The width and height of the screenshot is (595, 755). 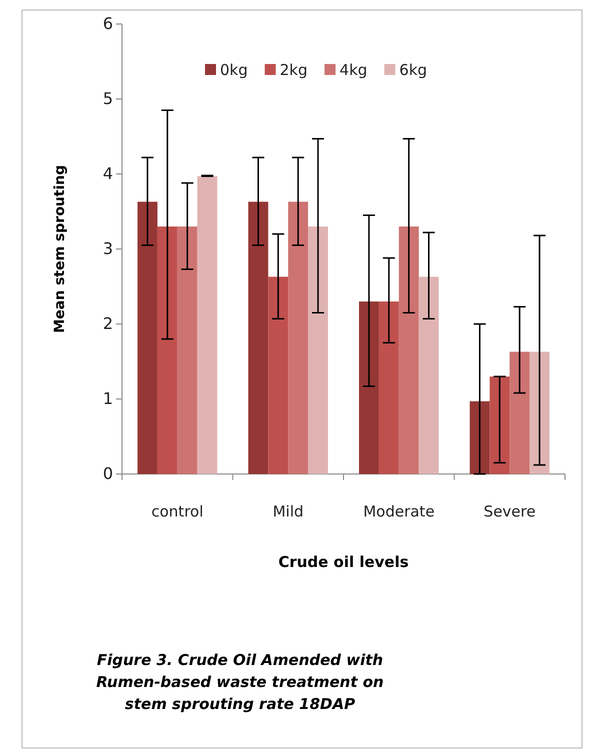 What do you see at coordinates (288, 511) in the screenshot?
I see `x-tick-label: Mild` at bounding box center [288, 511].